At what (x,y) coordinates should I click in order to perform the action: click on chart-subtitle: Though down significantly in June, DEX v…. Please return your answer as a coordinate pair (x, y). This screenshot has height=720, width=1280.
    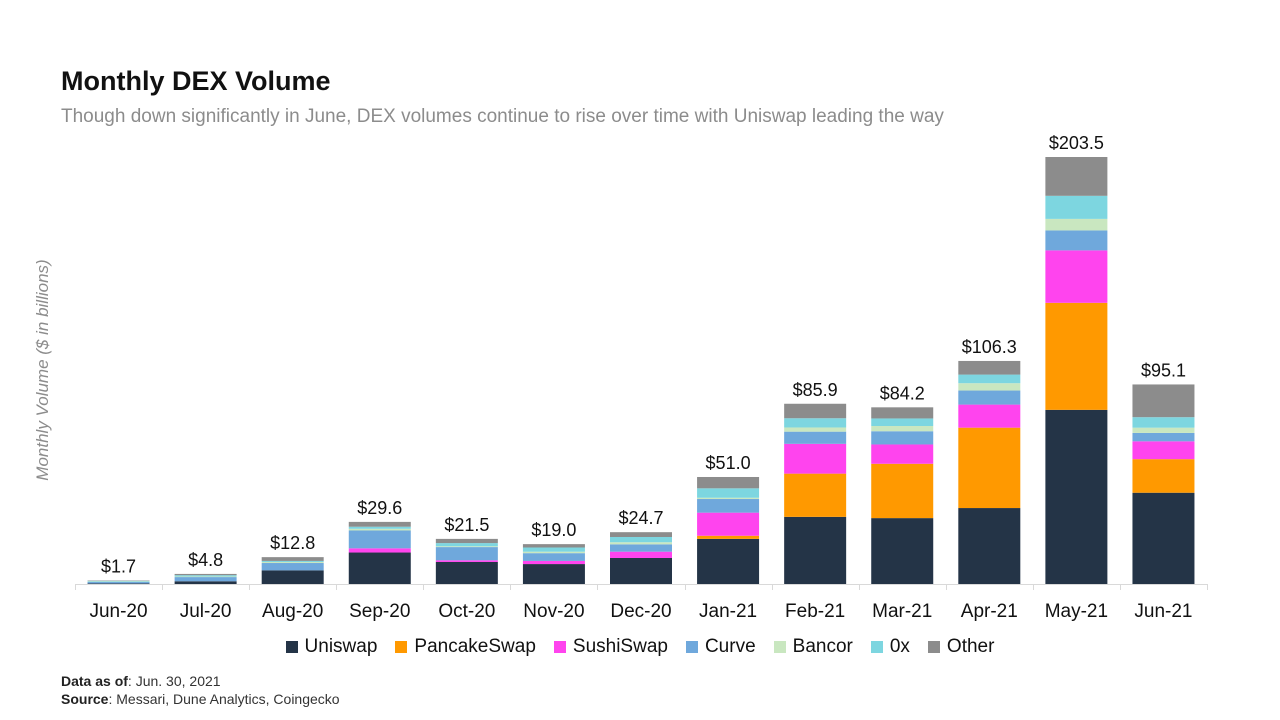
    Looking at the image, I should click on (502, 116).